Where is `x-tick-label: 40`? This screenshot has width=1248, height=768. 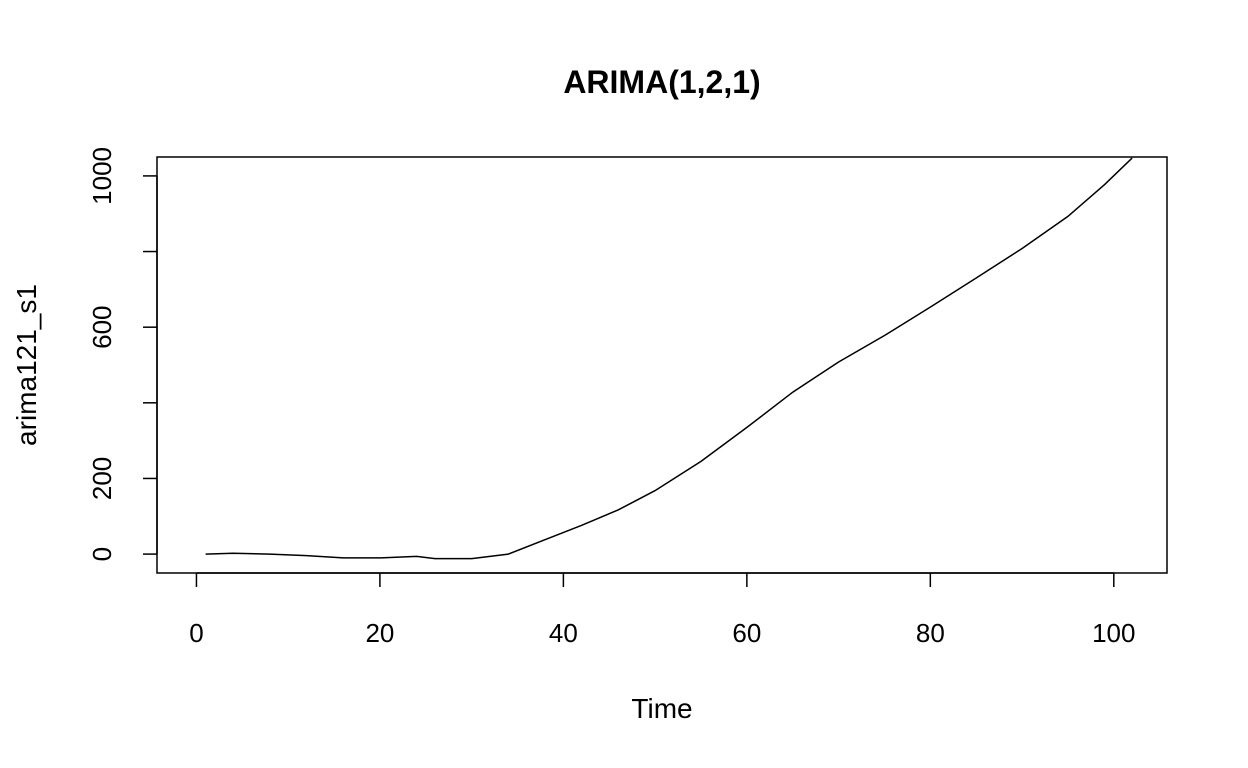 x-tick-label: 40 is located at coordinates (563, 633).